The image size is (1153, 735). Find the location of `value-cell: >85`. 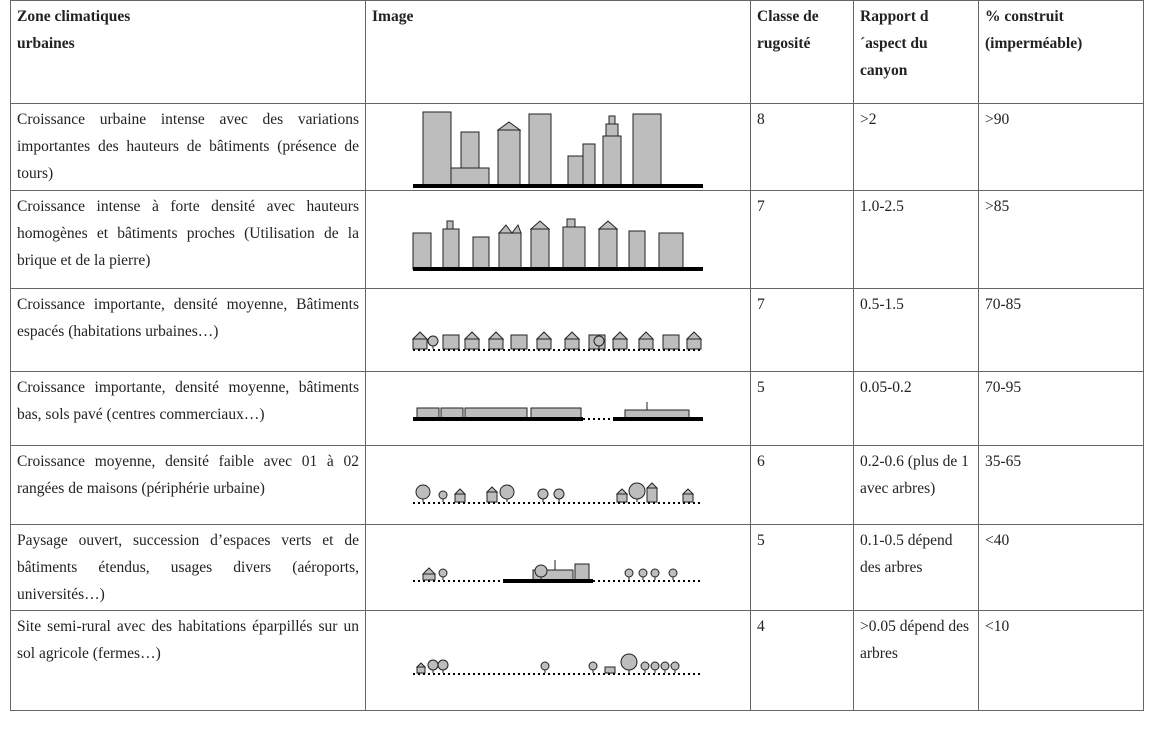

value-cell: >85 is located at coordinates (1061, 239).